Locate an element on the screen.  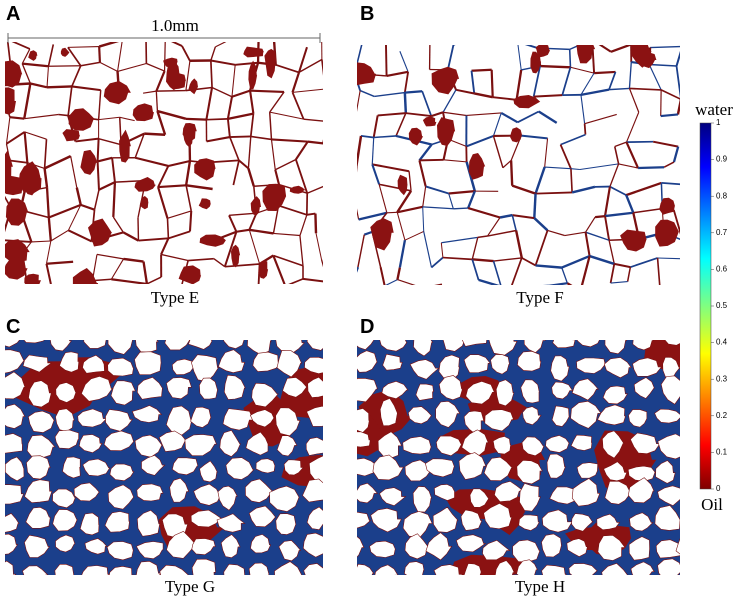
colorbar-tick-label: 0.7 is located at coordinates (722, 232).